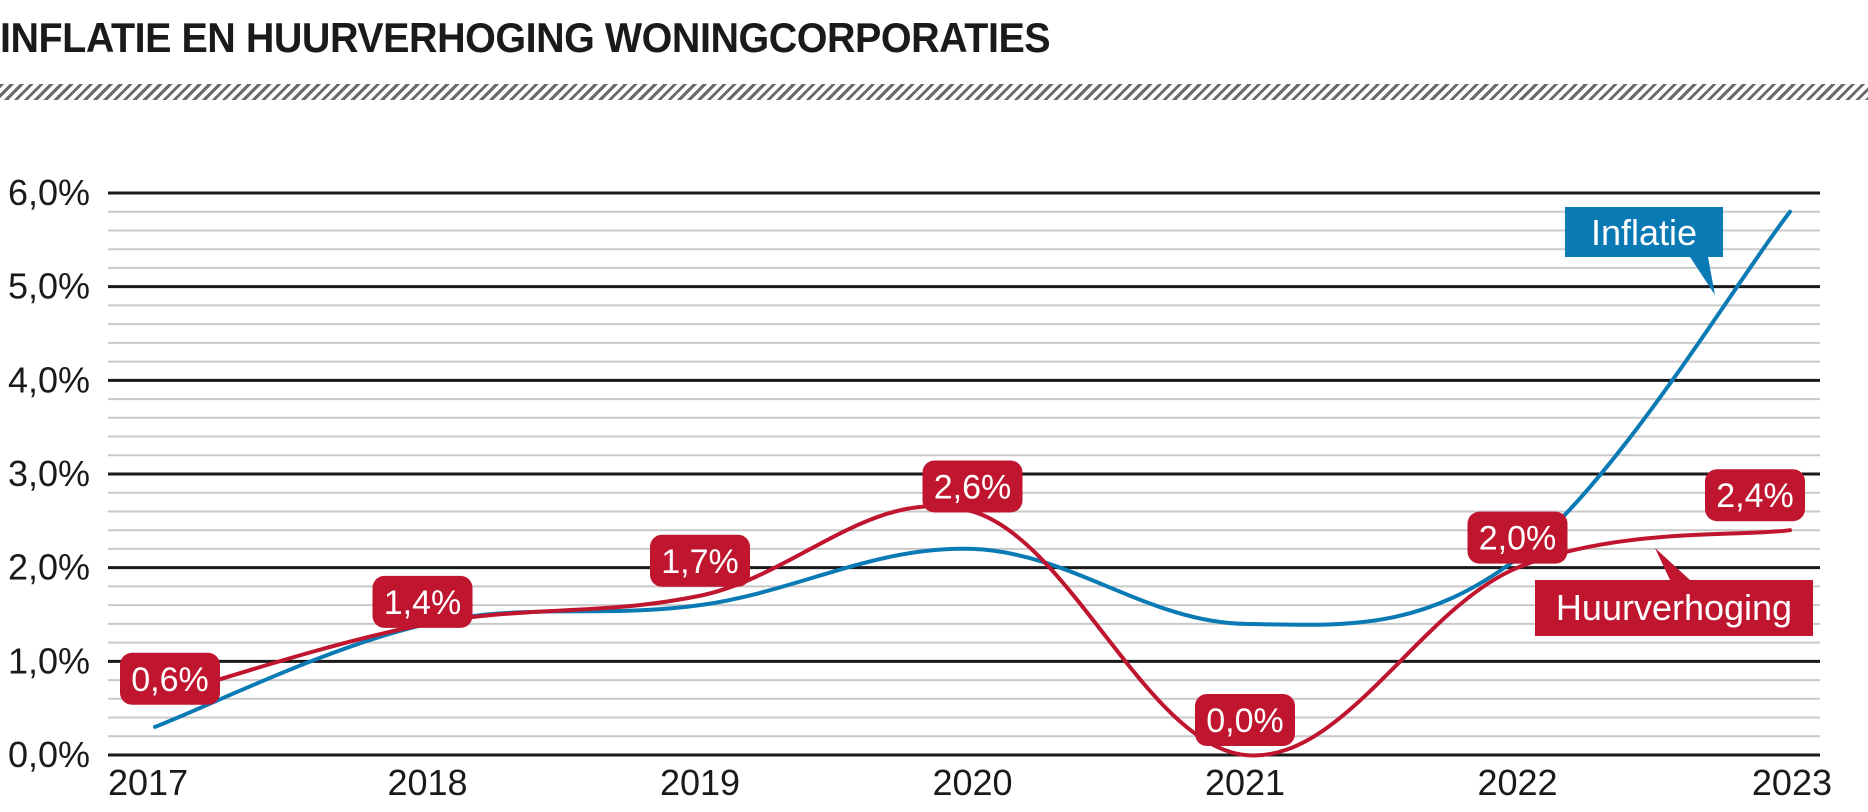 Image resolution: width=1868 pixels, height=812 pixels. Describe the element at coordinates (49, 754) in the screenshot. I see `y-tick-label: 0,0%` at that location.